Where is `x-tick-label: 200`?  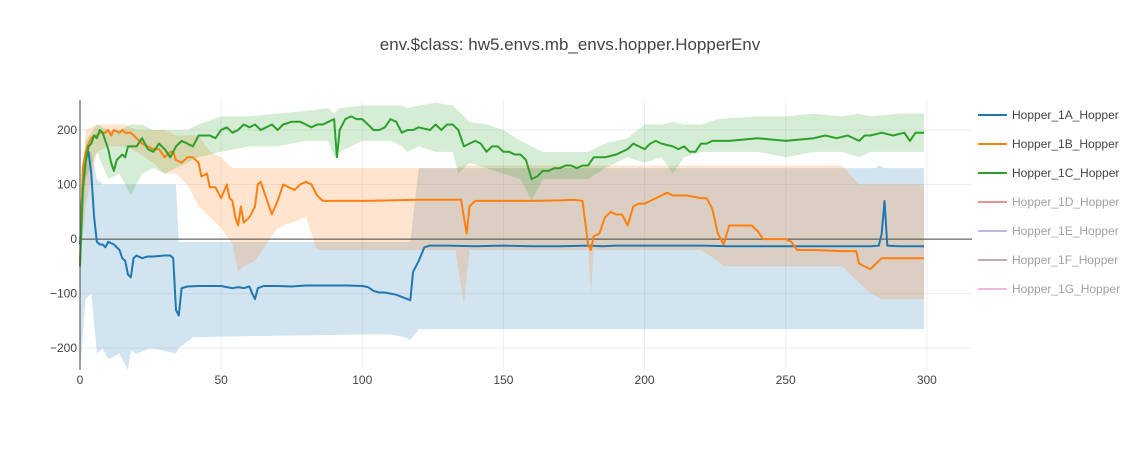 x-tick-label: 200 is located at coordinates (645, 380).